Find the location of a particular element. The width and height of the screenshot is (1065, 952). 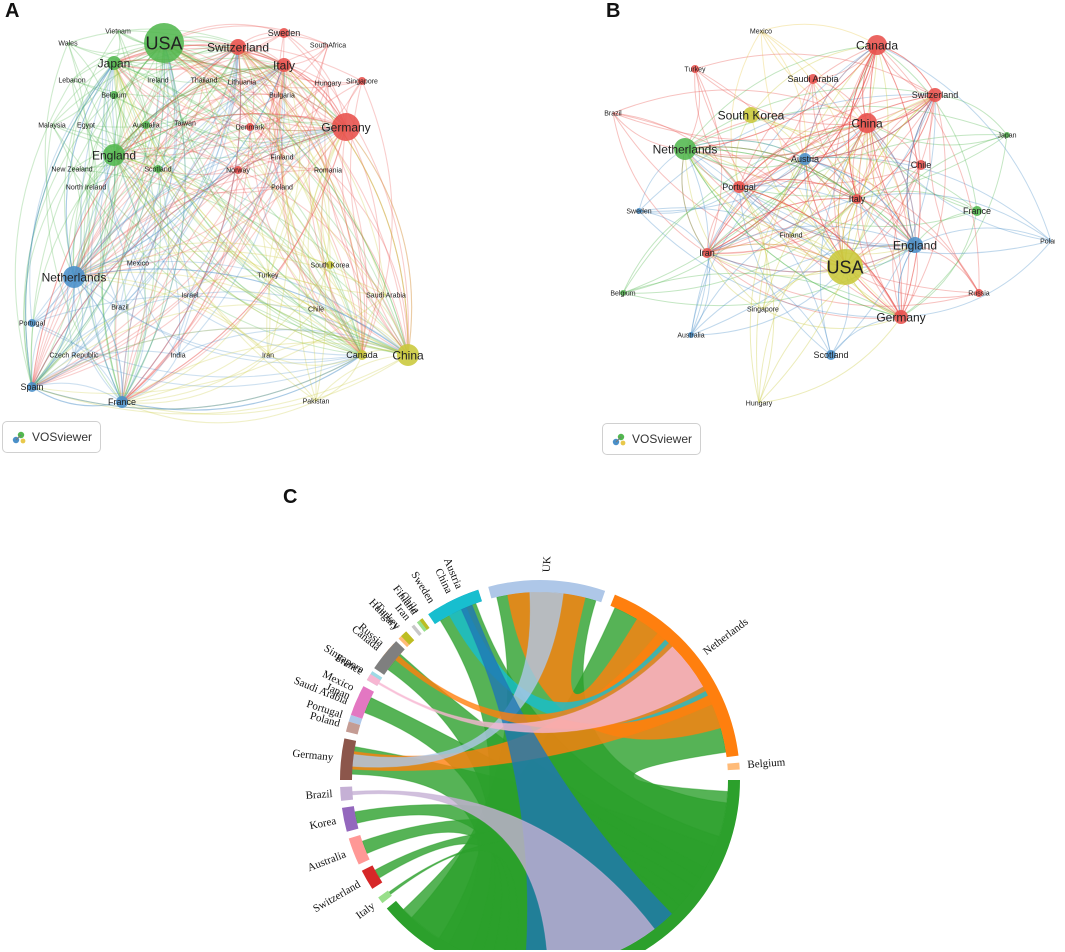

node-lebanon: Lebanon is located at coordinates (71, 81).